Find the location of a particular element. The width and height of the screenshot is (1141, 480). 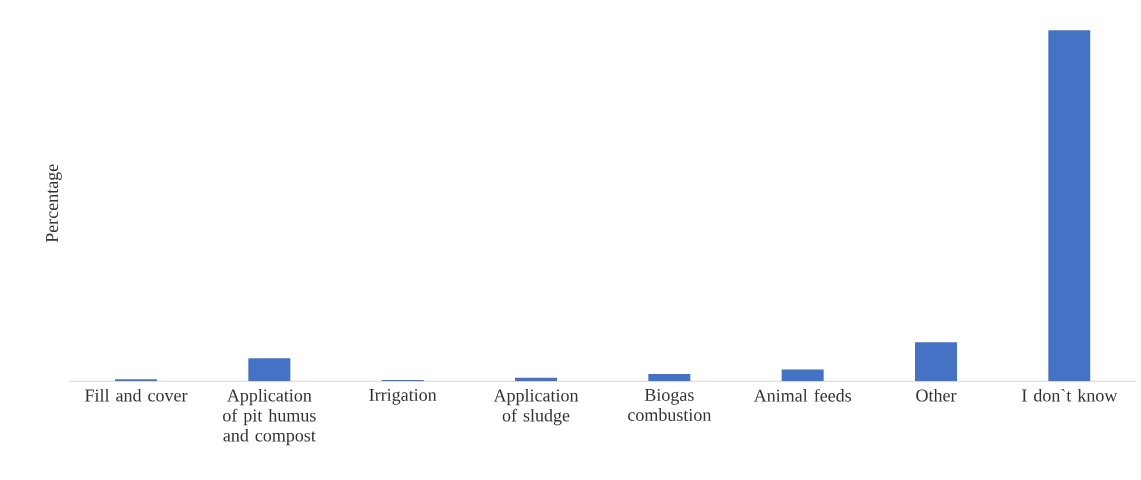

x-tick-label: Biogas combustion is located at coordinates (670, 404).